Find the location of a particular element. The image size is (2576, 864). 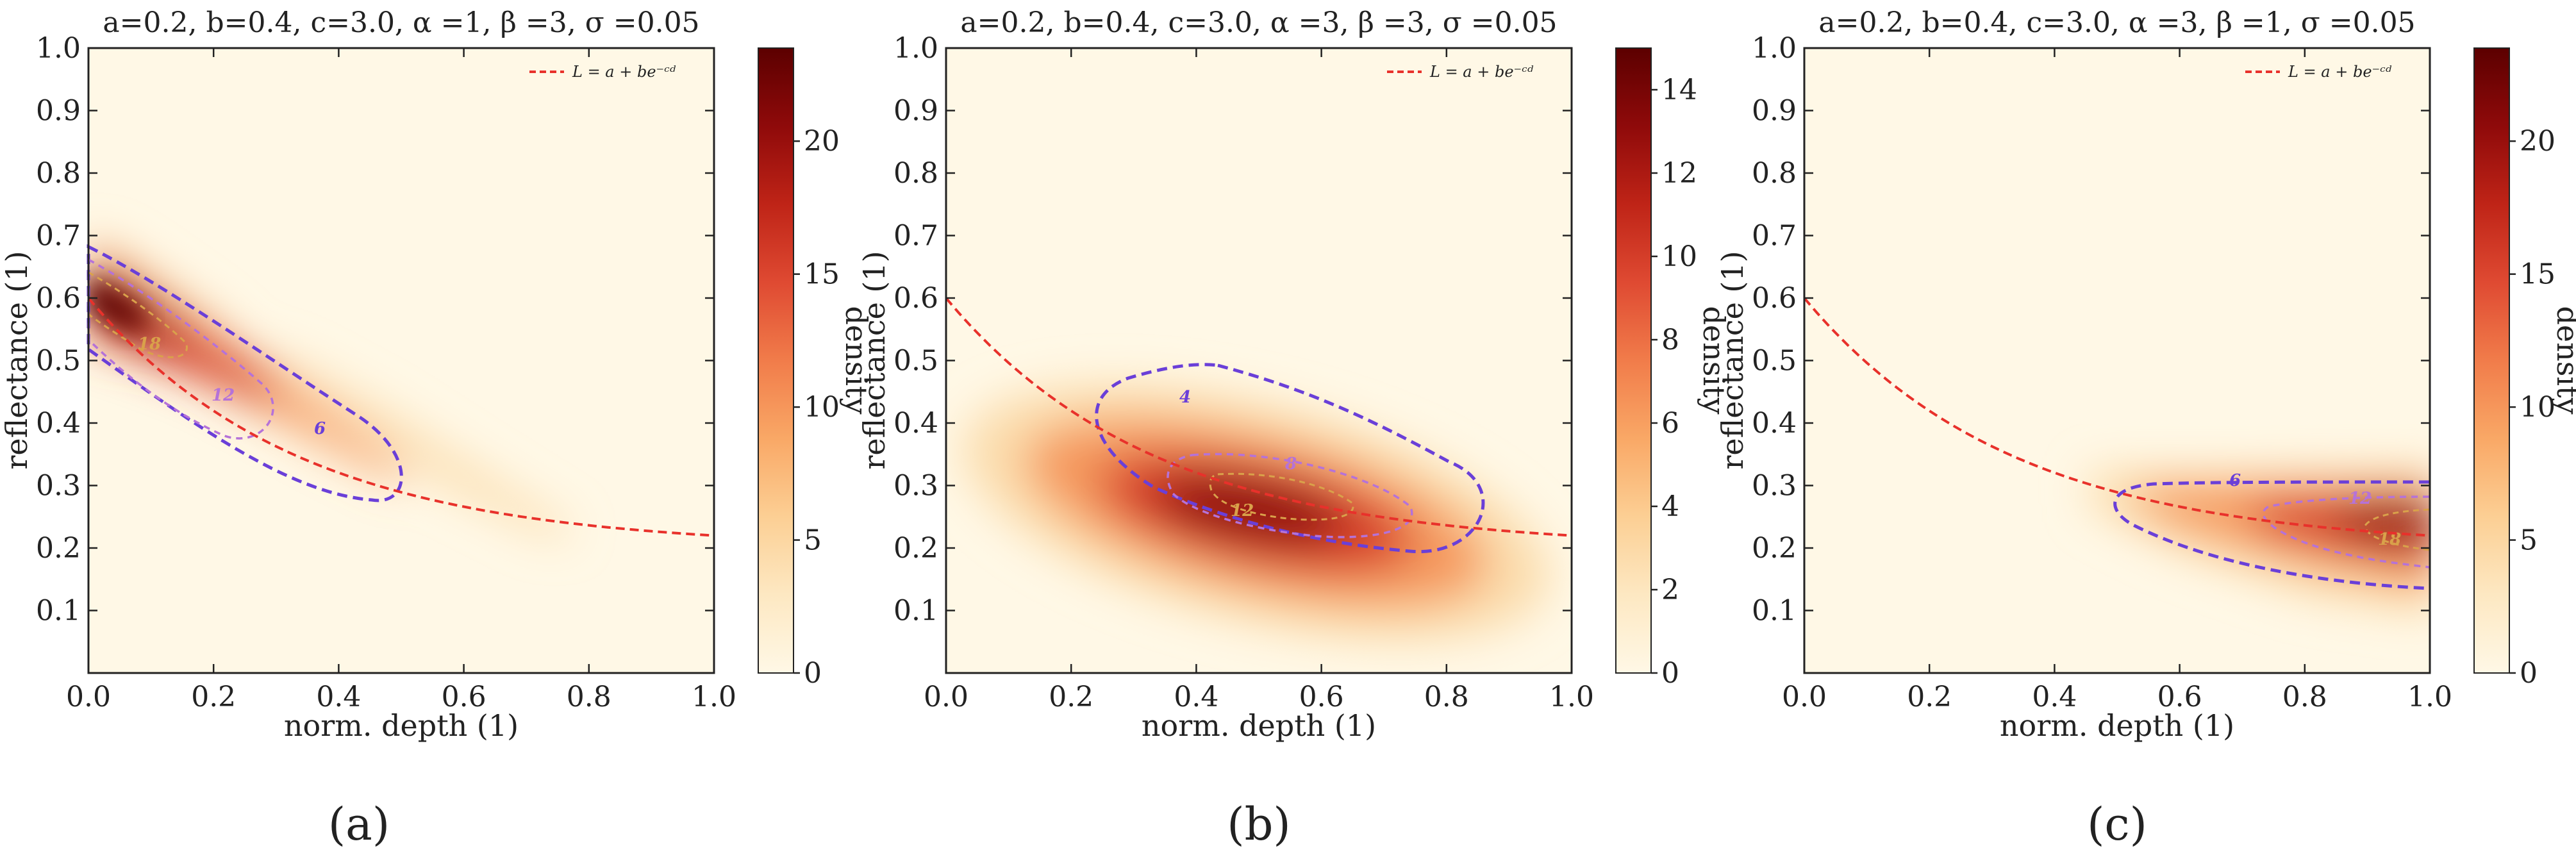

colorbar-tick-label: 15 is located at coordinates (822, 274).